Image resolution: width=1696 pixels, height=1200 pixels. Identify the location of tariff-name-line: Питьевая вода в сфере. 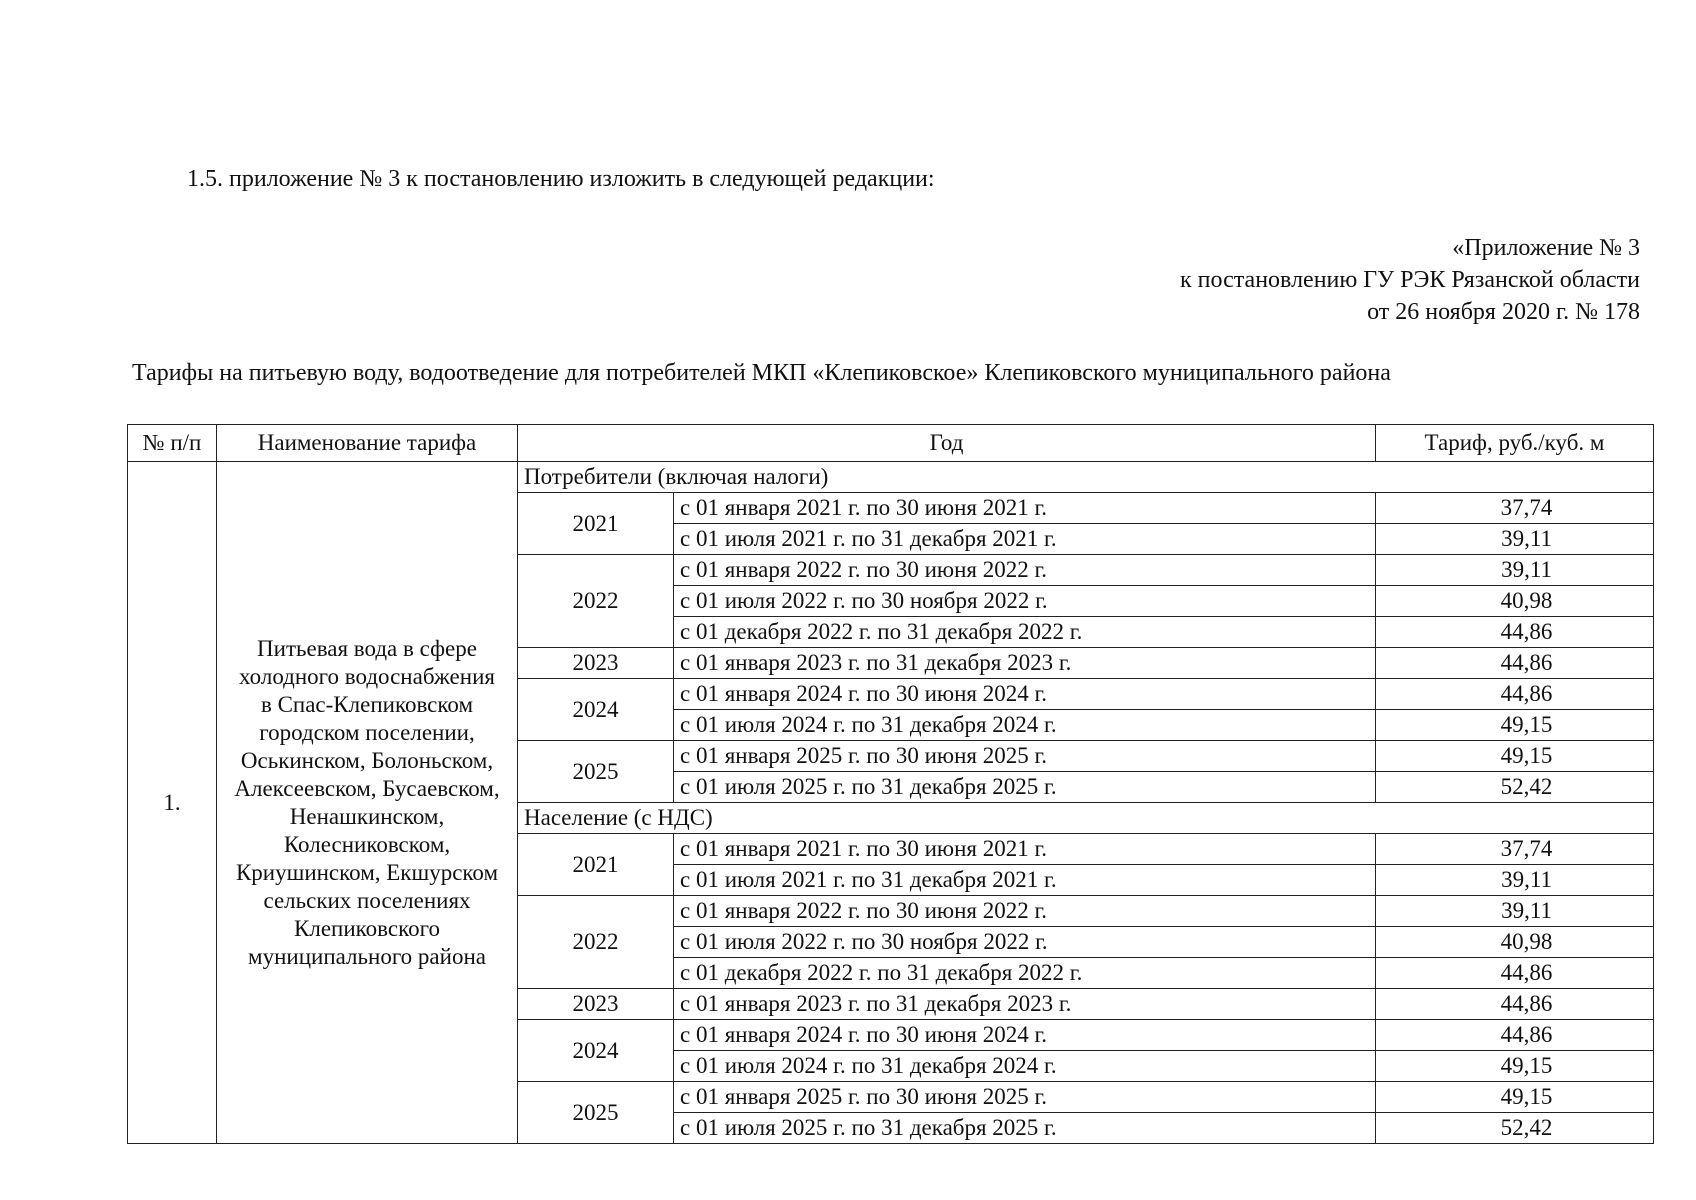
(367, 648).